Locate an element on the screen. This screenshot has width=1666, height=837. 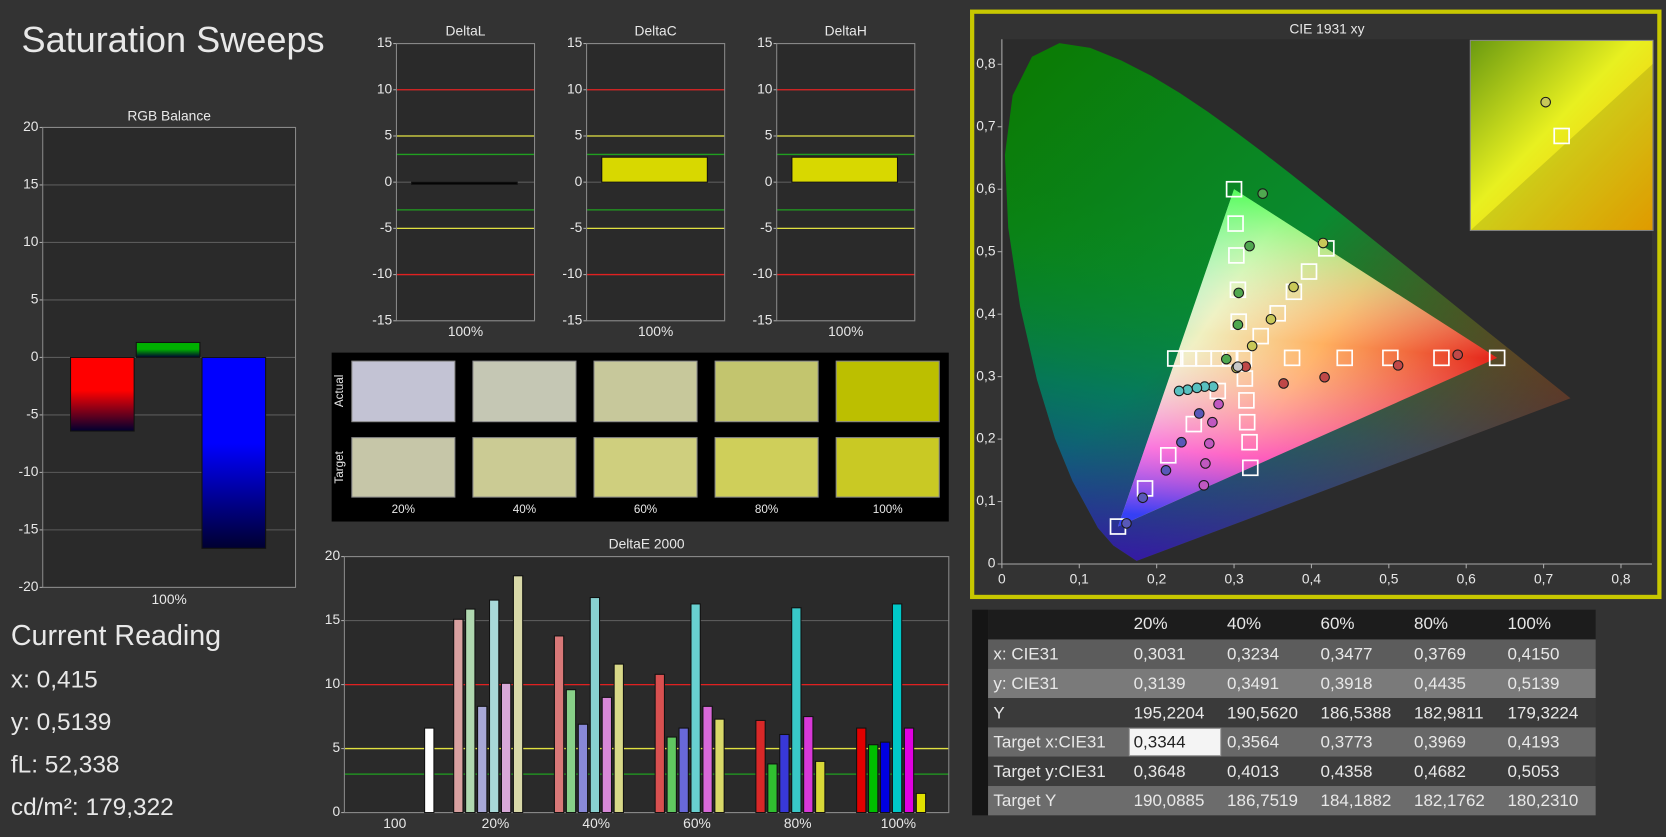
y-tick-label: 0,3 is located at coordinates (986, 375).